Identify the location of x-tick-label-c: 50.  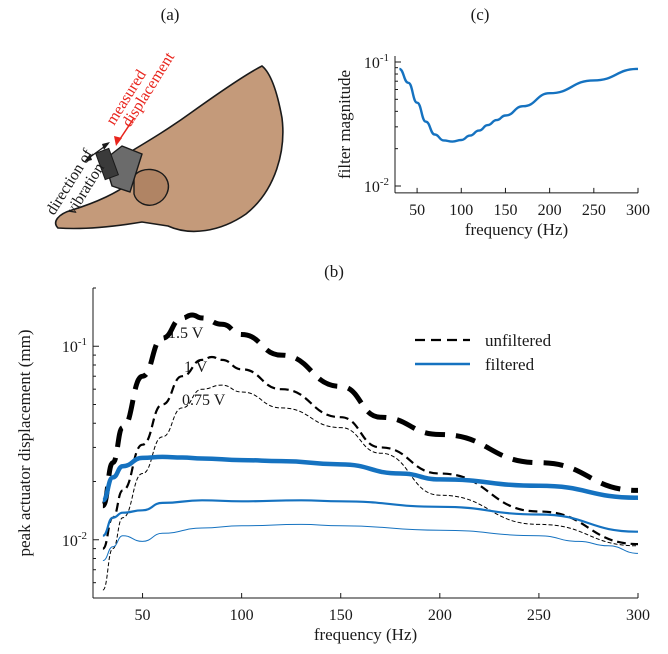
(417, 210).